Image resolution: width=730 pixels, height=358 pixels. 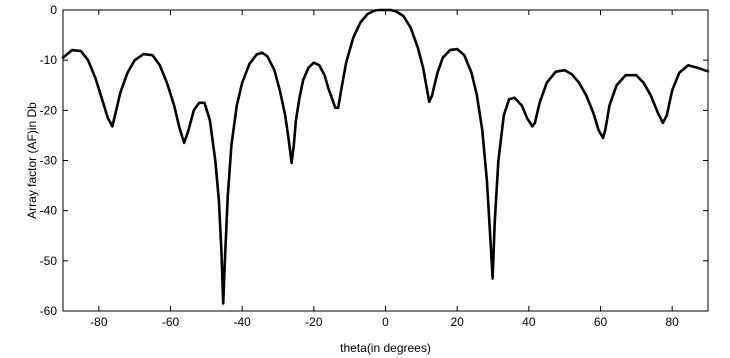 I want to click on y-tick-label: -10, so click(x=49, y=60).